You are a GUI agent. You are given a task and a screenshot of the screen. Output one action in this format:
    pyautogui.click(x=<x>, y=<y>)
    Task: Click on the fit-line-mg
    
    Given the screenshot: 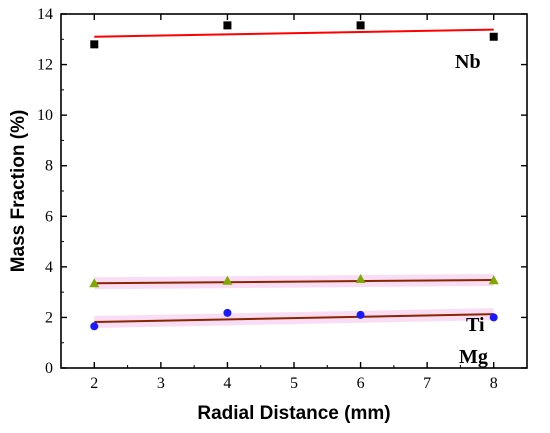 What is the action you would take?
    pyautogui.click(x=294, y=318)
    